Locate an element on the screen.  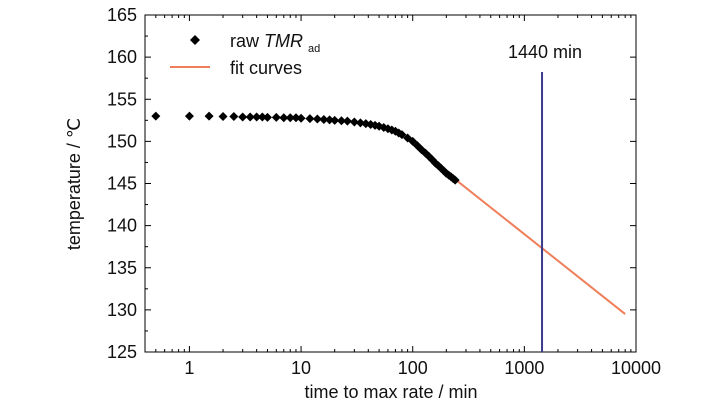
y-tick-label: 150 is located at coordinates (122, 141).